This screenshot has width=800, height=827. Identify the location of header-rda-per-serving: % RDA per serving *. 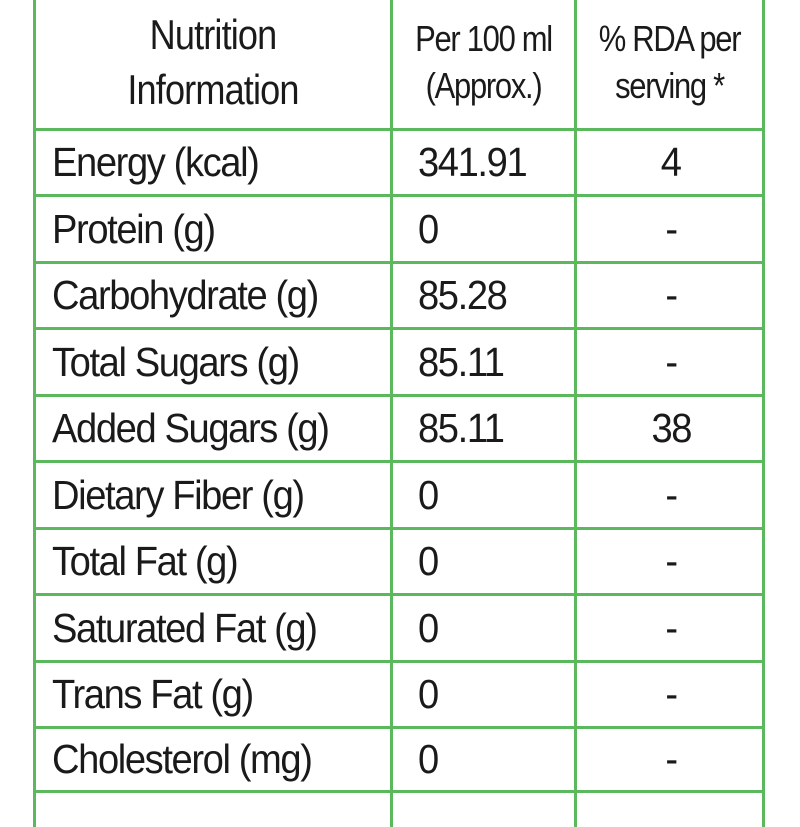
(669, 64).